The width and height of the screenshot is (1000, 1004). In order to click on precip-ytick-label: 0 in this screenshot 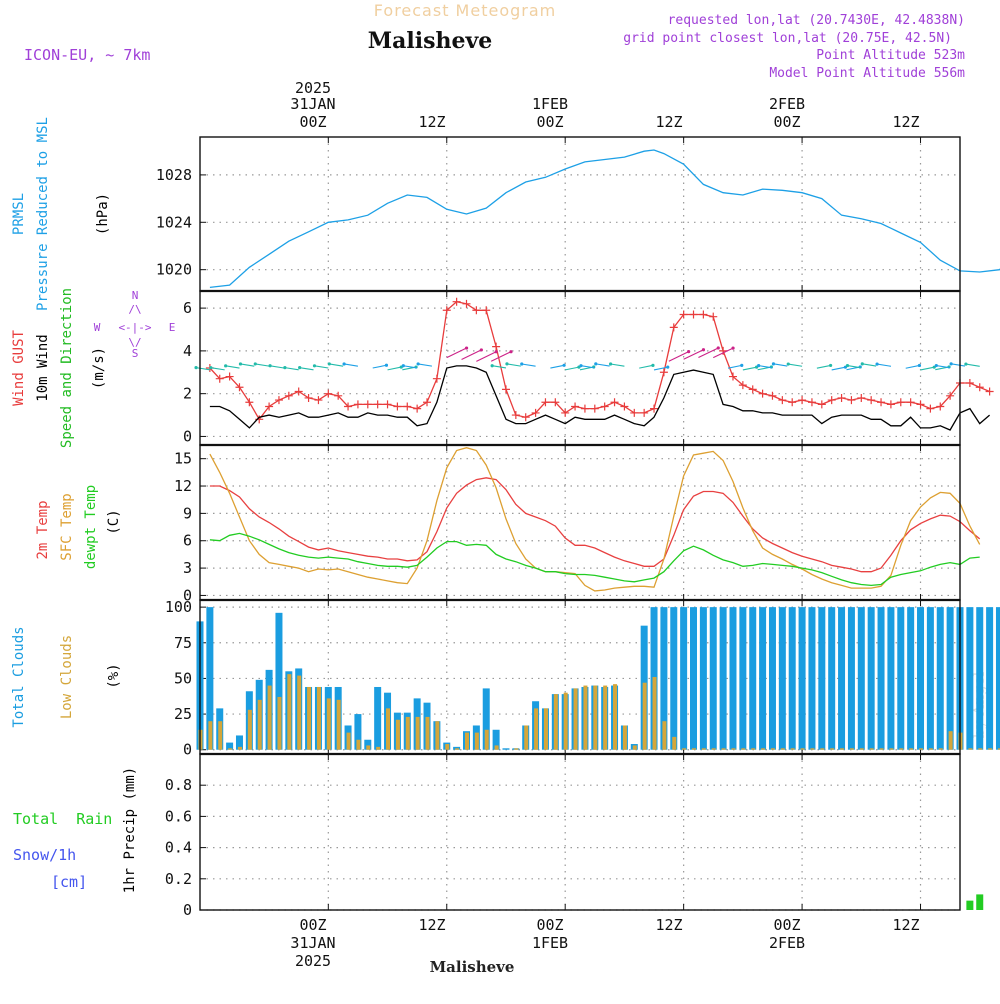, I will do `click(187, 910)`.